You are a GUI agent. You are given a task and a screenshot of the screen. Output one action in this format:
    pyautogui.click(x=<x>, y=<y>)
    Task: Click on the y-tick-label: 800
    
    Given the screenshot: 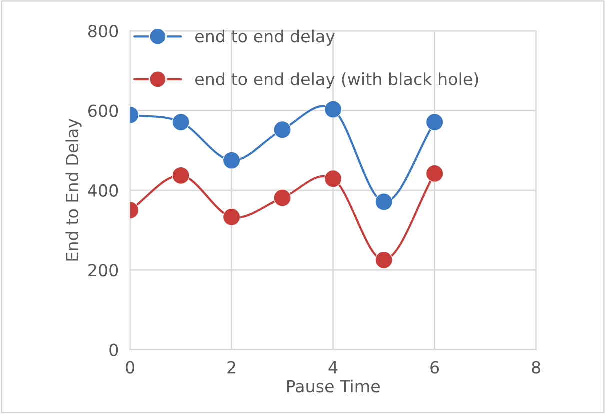 What is the action you would take?
    pyautogui.click(x=103, y=31)
    